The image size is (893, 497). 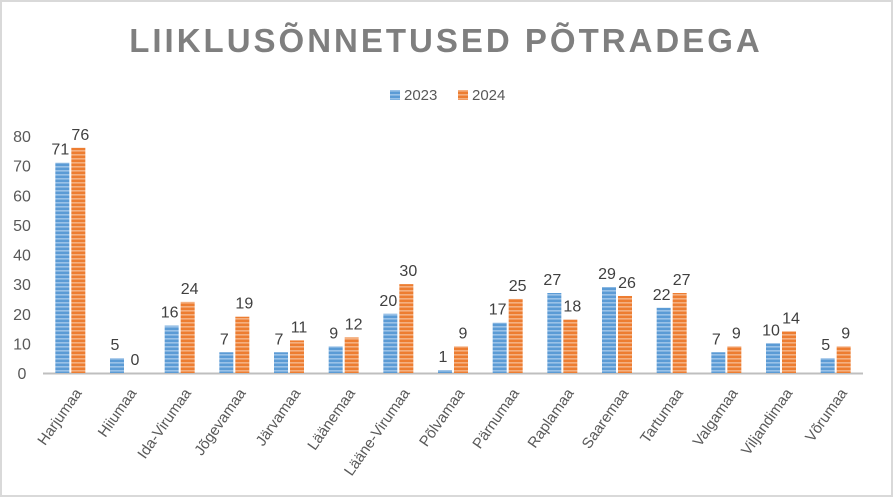 What do you see at coordinates (447, 95) in the screenshot?
I see `legend: 2023 2024` at bounding box center [447, 95].